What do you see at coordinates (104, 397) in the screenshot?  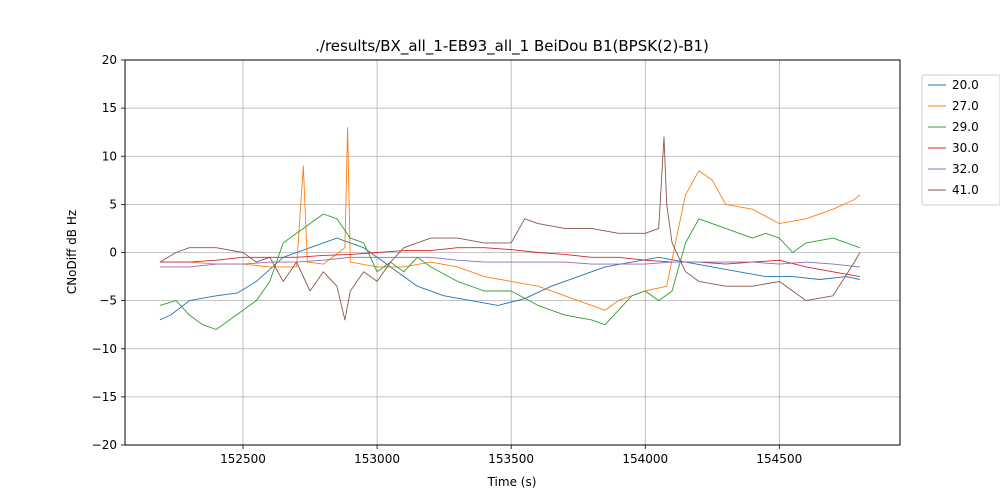 I see `y-tick-label: −15` at bounding box center [104, 397].